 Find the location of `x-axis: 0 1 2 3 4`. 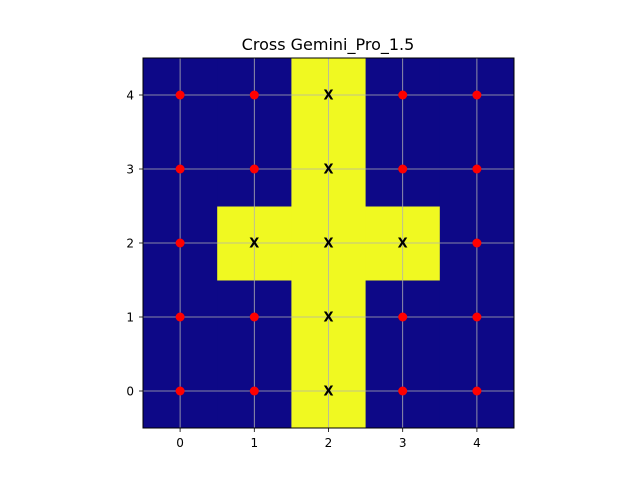

x-axis: 0 1 2 3 4 is located at coordinates (328, 439).